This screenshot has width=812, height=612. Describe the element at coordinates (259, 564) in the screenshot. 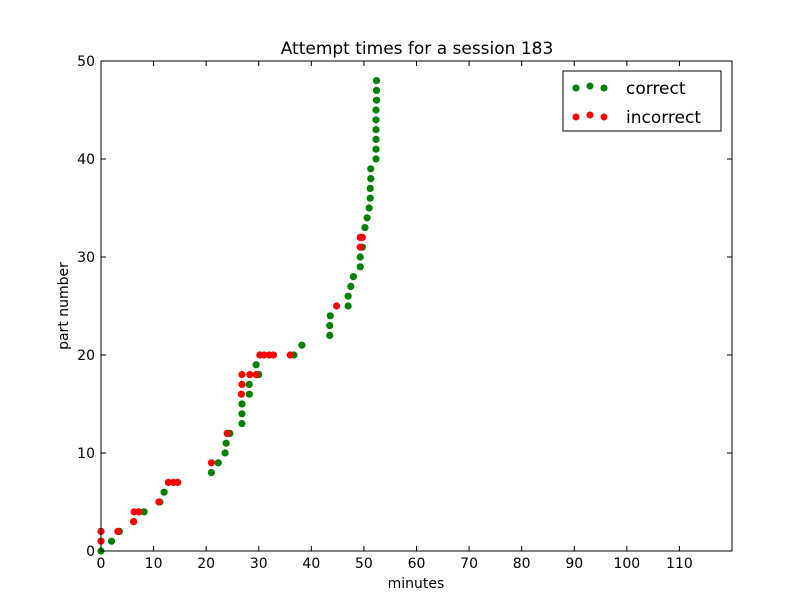

I see `x-tick-label: 30` at that location.